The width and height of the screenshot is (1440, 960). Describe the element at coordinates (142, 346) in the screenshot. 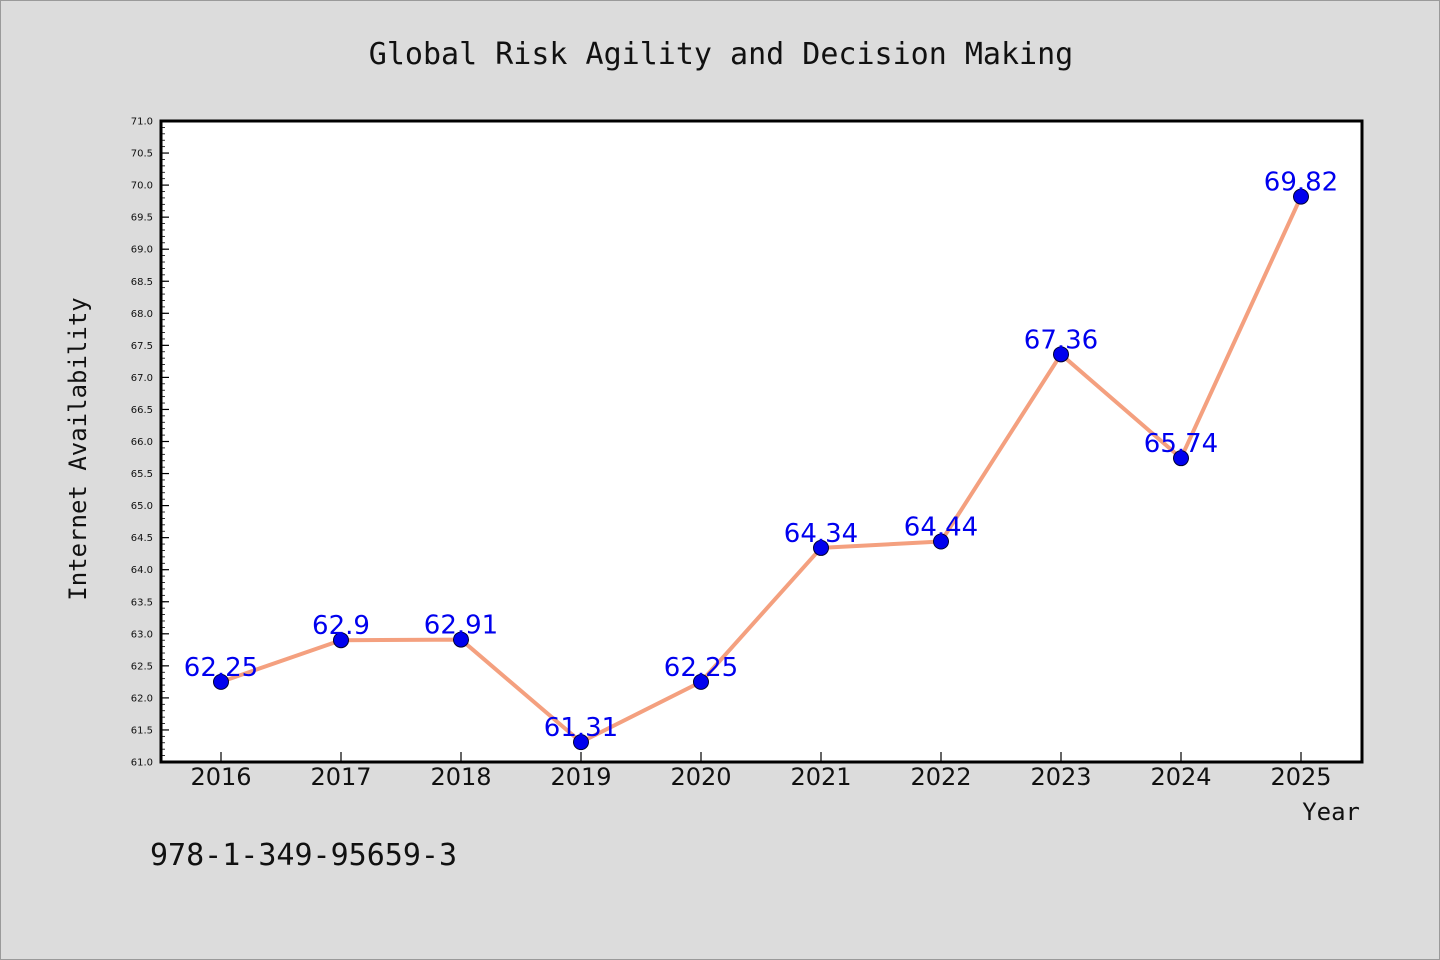

I see `y-tick-label: 67.5` at that location.